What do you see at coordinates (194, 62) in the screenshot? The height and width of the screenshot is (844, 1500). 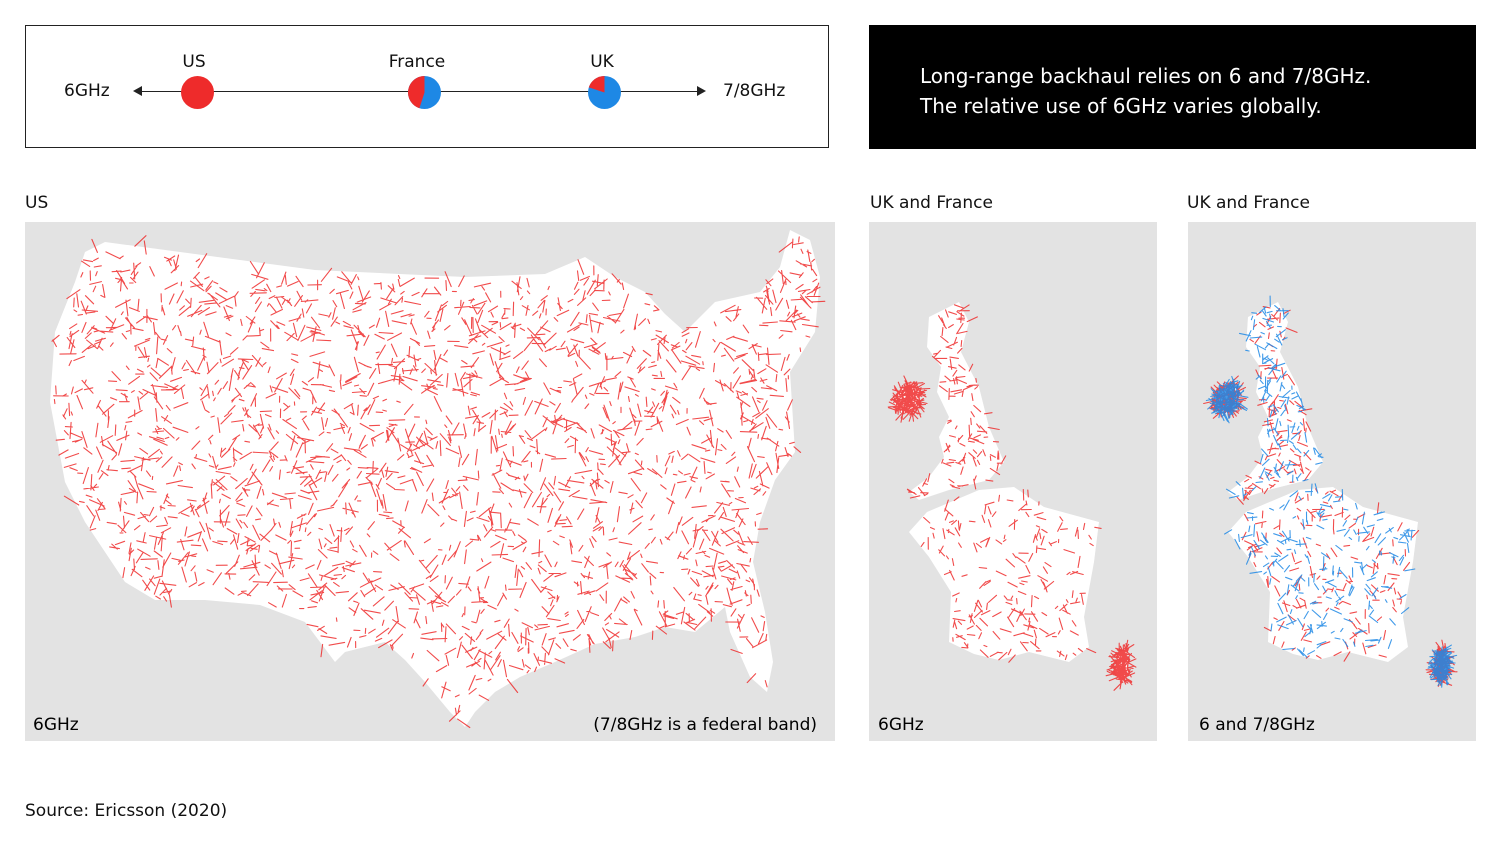 I see `marker-label-us: US` at bounding box center [194, 62].